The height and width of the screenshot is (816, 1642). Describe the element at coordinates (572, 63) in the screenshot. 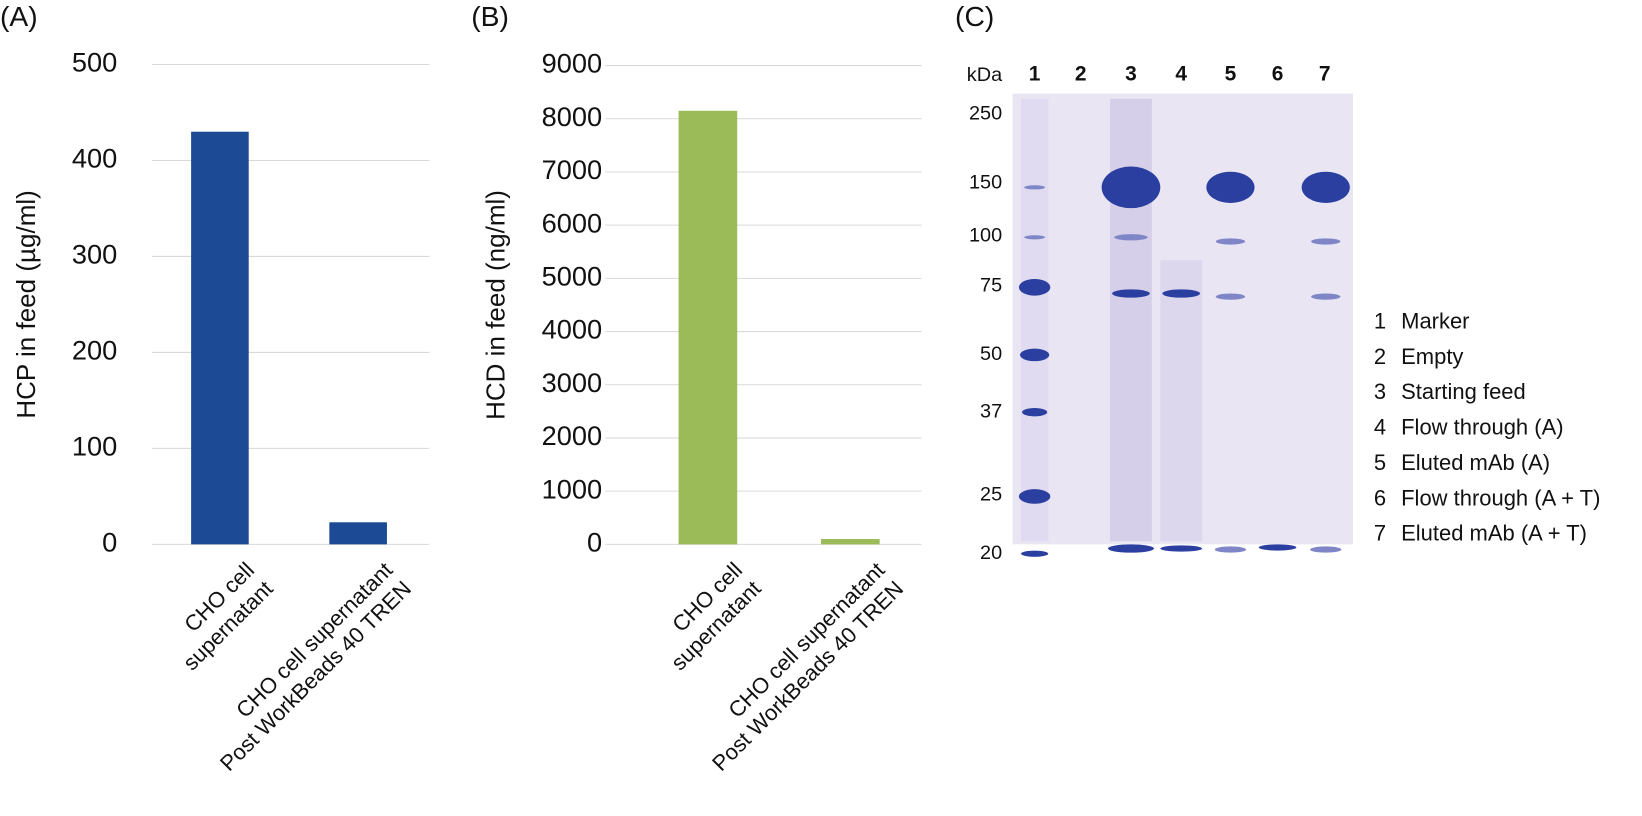

I see `y-tick-label: 9000` at that location.